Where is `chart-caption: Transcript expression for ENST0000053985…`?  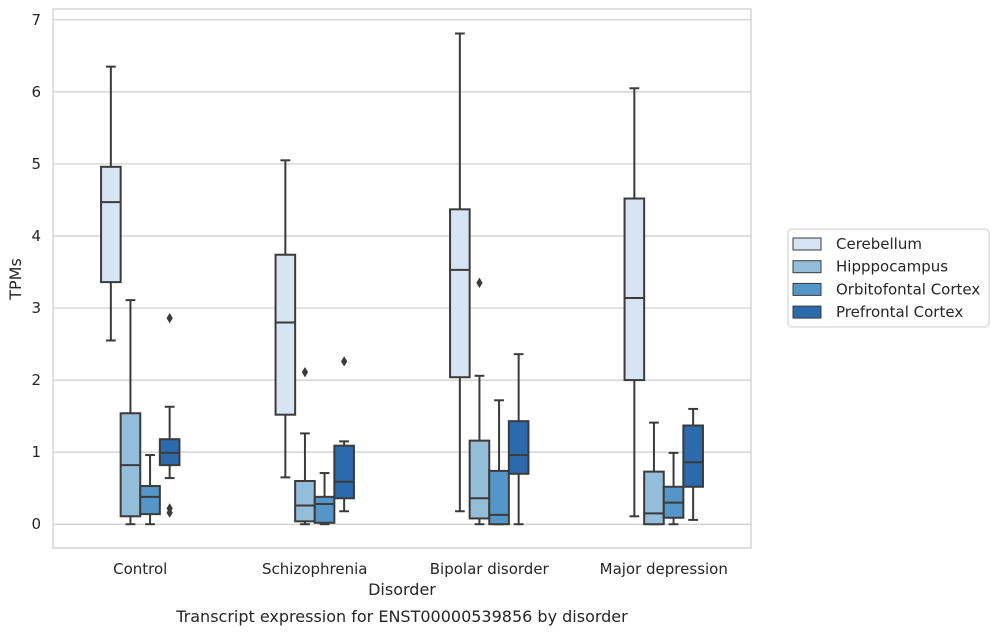 chart-caption: Transcript expression for ENST0000053985… is located at coordinates (401, 616).